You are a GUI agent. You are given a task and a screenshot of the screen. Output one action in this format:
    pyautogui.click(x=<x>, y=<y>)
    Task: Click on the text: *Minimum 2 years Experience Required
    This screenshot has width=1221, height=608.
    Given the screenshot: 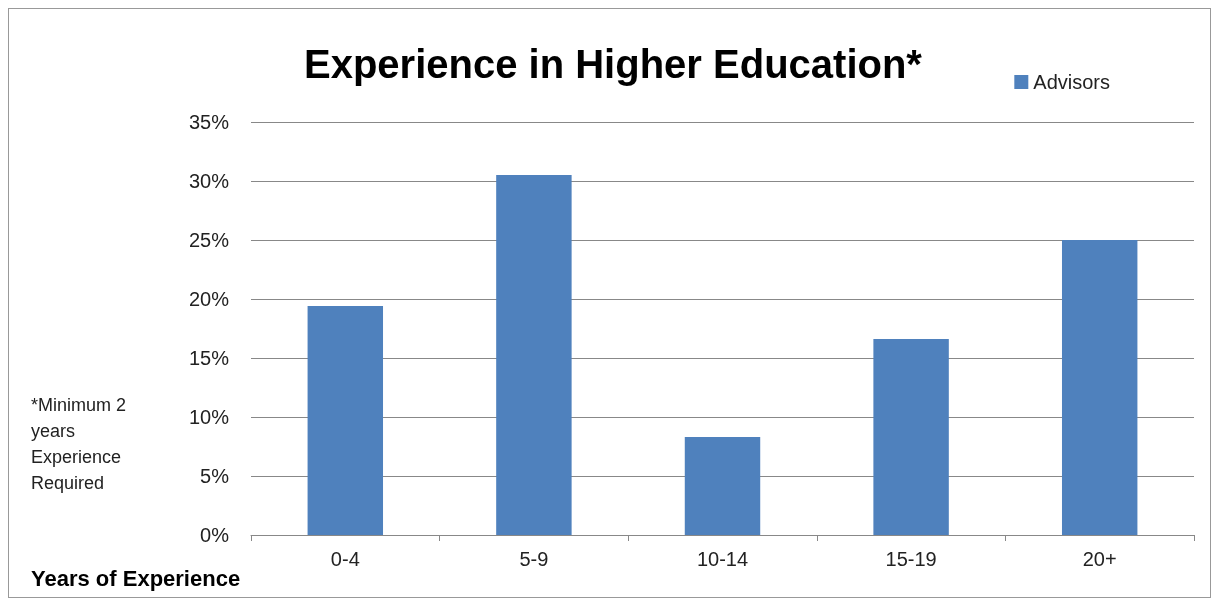 What is the action you would take?
    pyautogui.click(x=81, y=444)
    